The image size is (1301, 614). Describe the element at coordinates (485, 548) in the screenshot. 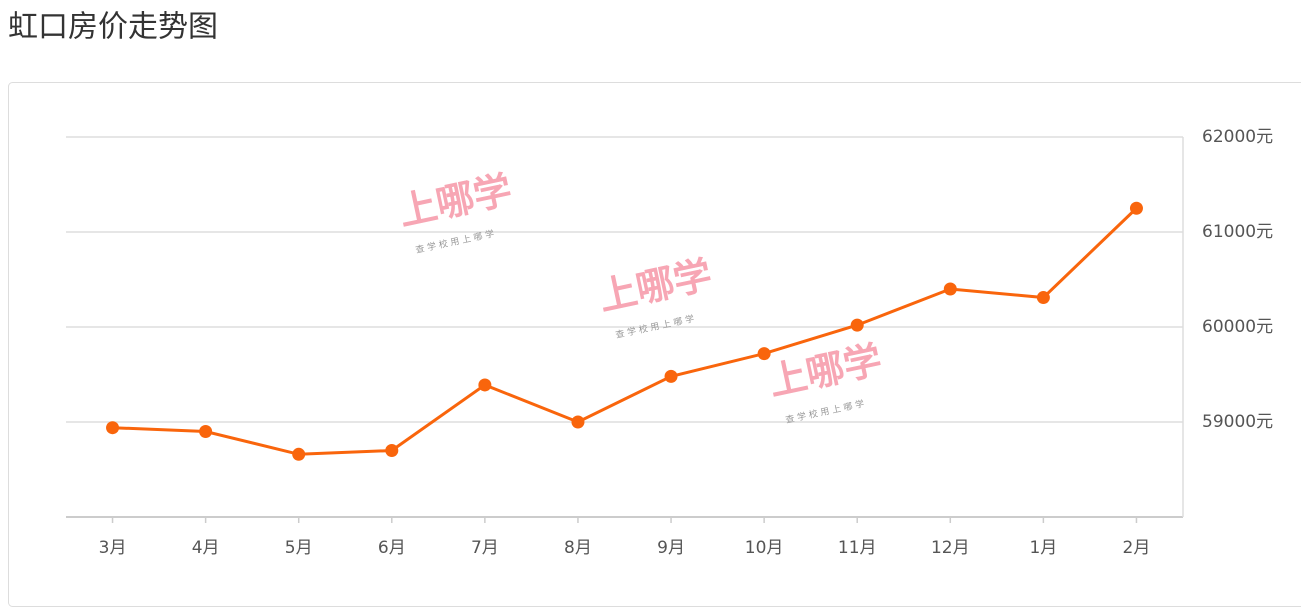

I see `x-tick-label: 7月` at that location.